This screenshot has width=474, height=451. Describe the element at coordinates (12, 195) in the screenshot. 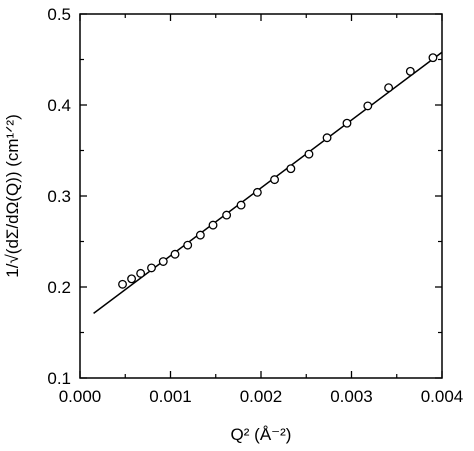

I see `y-axis-label: 1/√(dΣ/dΩ(Q)) (cm¹ᐟ²)` at that location.